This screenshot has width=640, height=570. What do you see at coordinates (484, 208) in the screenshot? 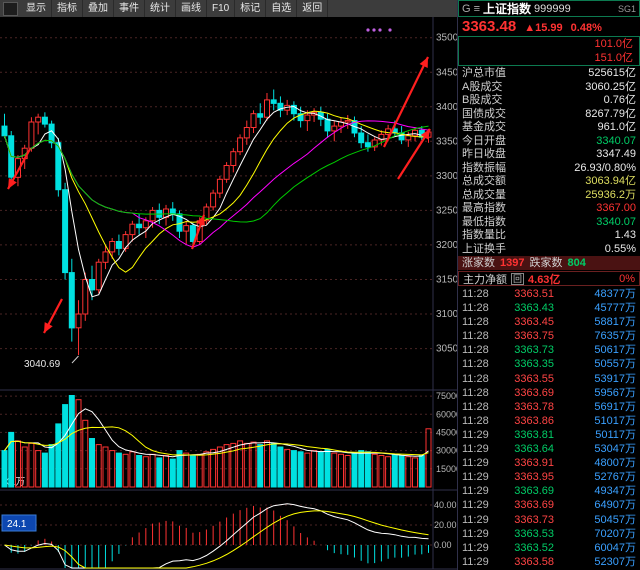
I see `stat-label: 最高指数` at bounding box center [484, 208].